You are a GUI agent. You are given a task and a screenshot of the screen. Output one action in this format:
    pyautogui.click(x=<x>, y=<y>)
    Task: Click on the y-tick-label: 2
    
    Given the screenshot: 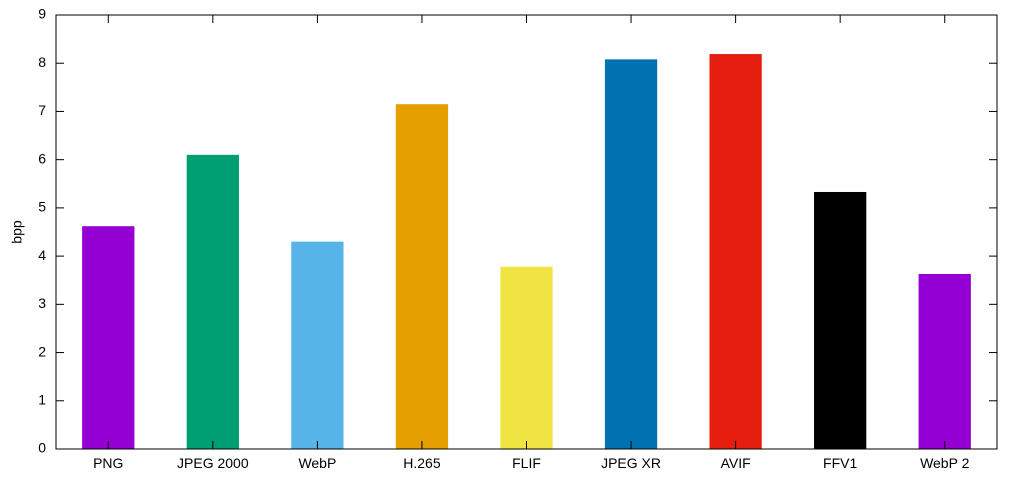 What is the action you would take?
    pyautogui.click(x=42, y=351)
    